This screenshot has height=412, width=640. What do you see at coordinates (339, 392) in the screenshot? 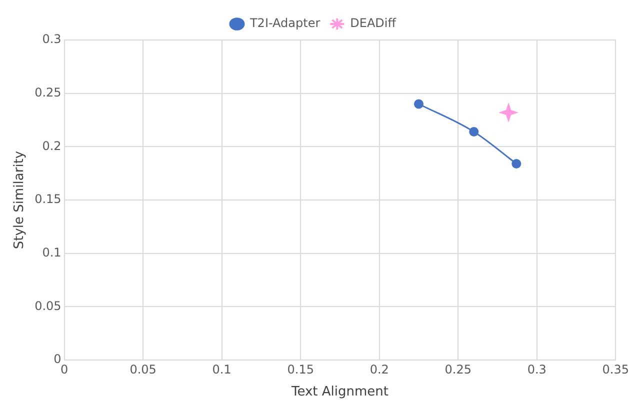
I see `x-axis-title: Text Alignment` at bounding box center [339, 392].